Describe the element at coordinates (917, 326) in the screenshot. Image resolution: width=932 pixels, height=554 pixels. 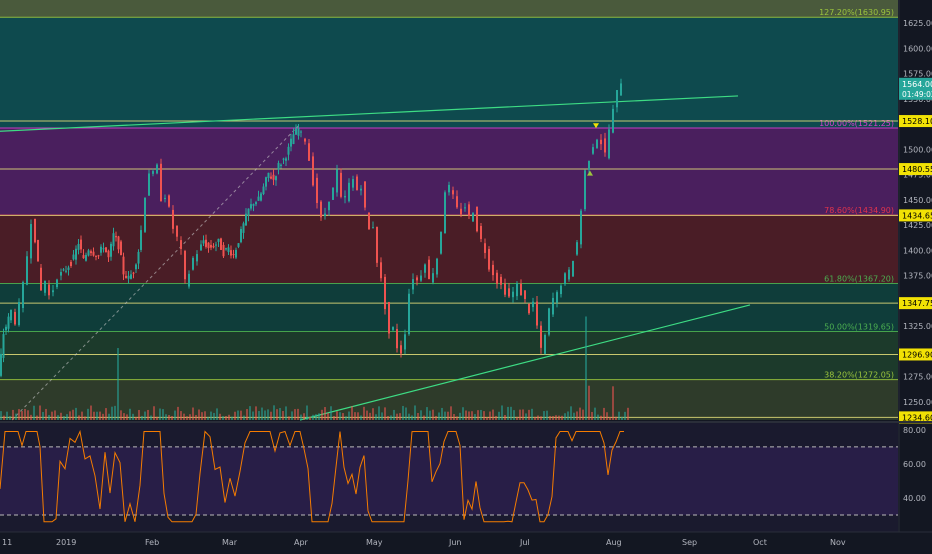
I see `y-tick-label: 1325.00` at that location.